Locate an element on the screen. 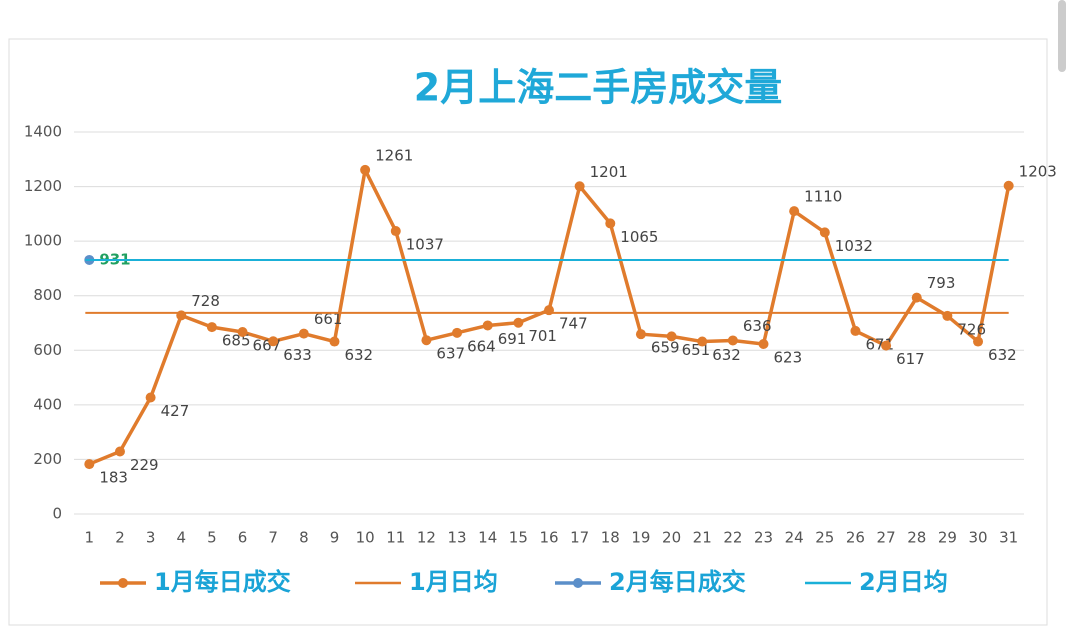  data-label: 617 is located at coordinates (910, 359).